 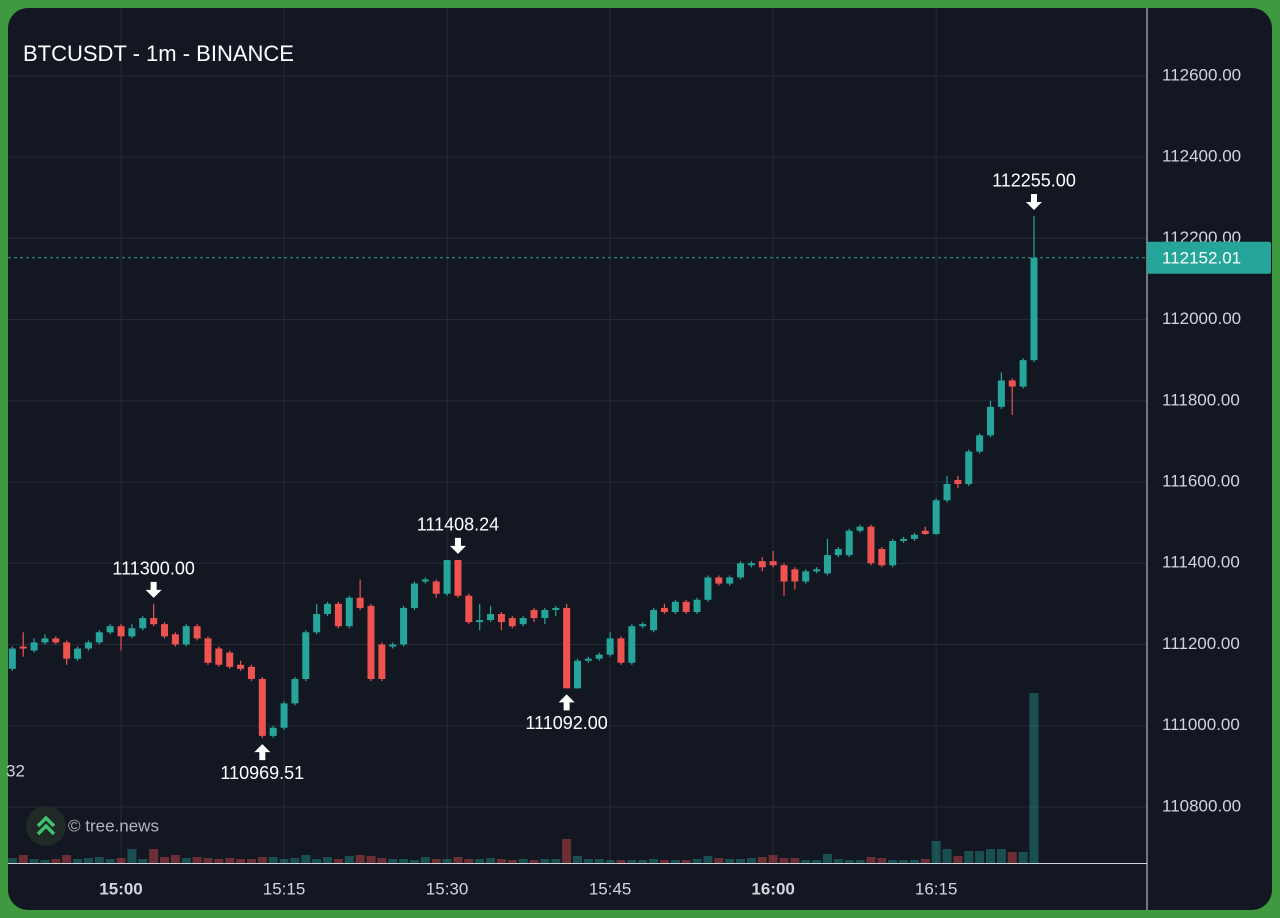 I want to click on y-tick-label: 112000.00, so click(x=1201, y=318).